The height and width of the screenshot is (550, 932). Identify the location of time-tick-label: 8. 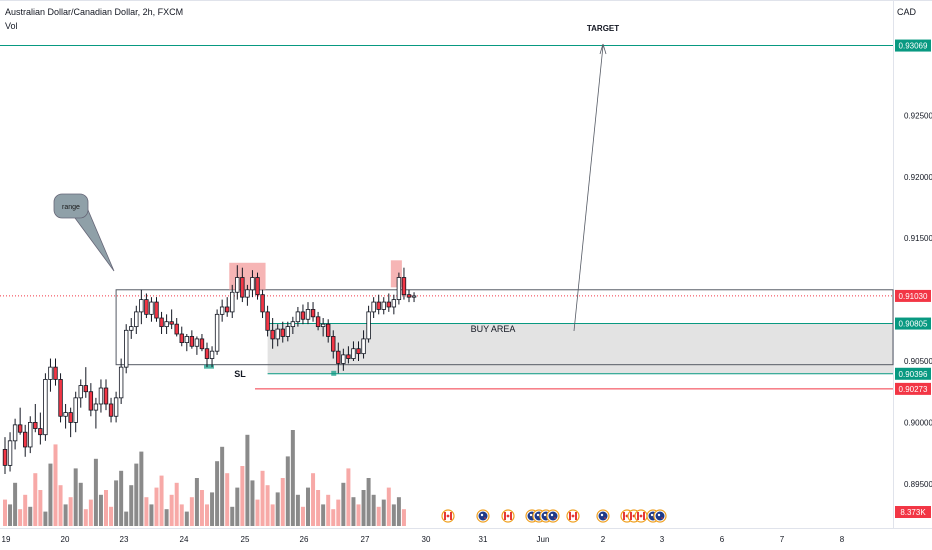
(842, 539).